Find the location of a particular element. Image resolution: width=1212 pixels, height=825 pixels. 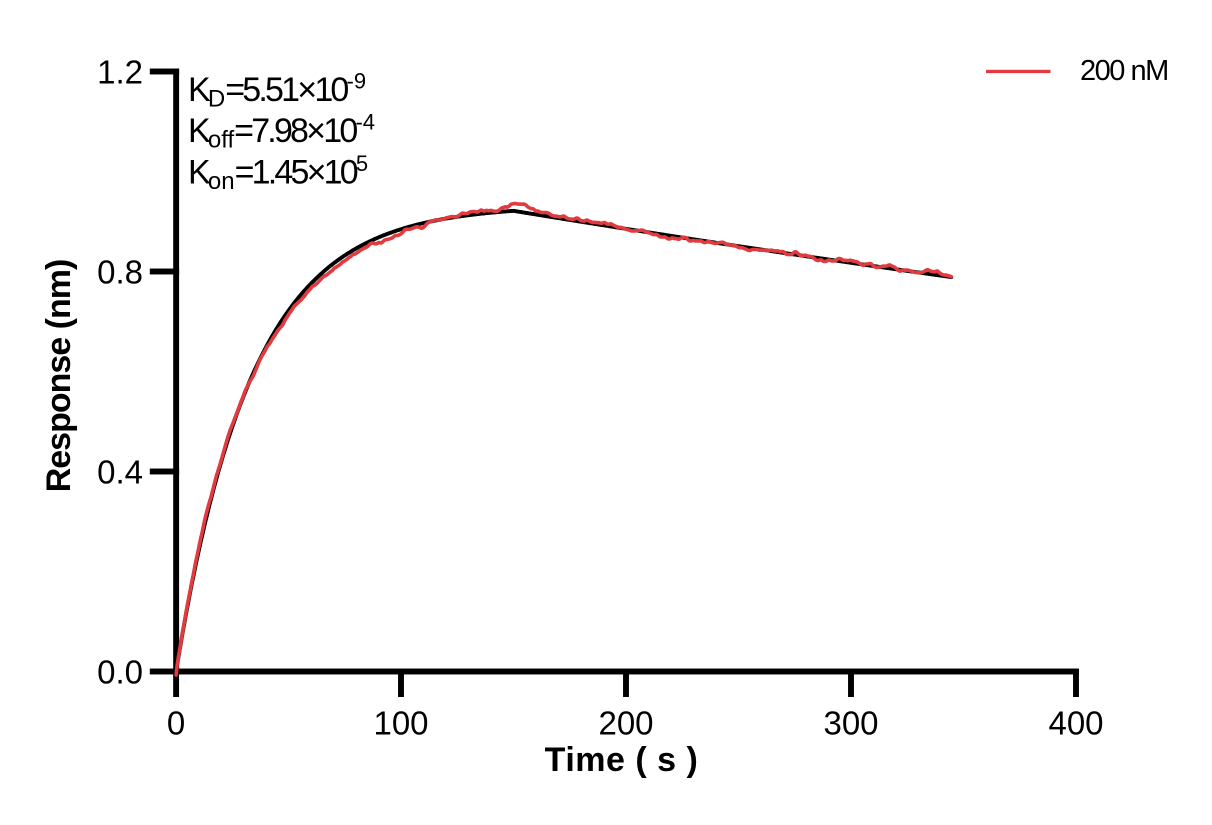

svg-text: Response (nm) is located at coordinates (59, 376).